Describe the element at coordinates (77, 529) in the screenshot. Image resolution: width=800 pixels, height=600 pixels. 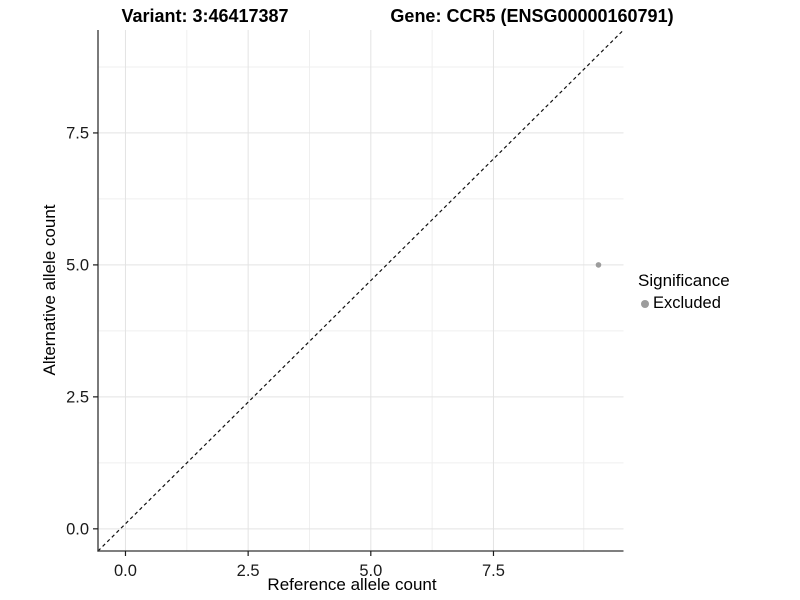
I see `y-tick-label: 0.0` at that location.